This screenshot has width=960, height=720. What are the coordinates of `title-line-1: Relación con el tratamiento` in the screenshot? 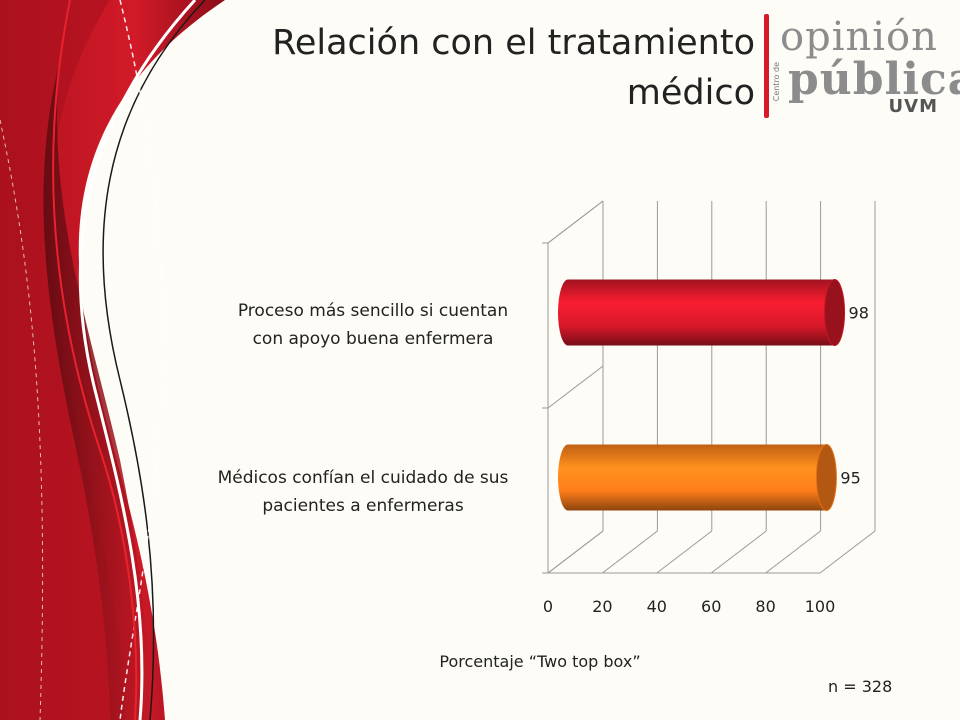 It's located at (513, 43).